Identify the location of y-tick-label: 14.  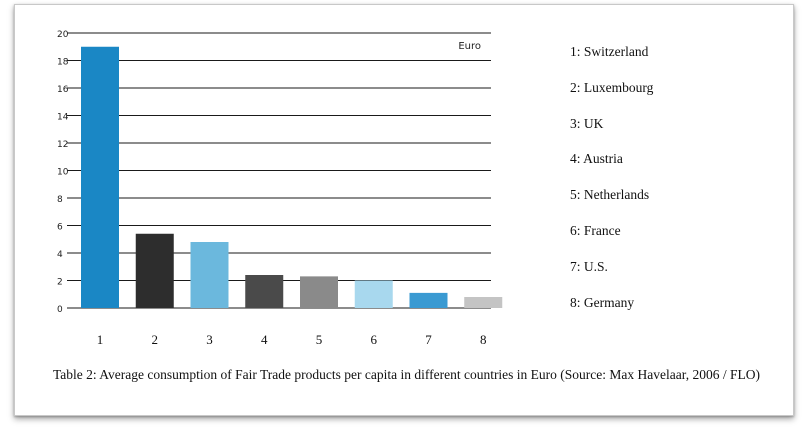
(63, 118).